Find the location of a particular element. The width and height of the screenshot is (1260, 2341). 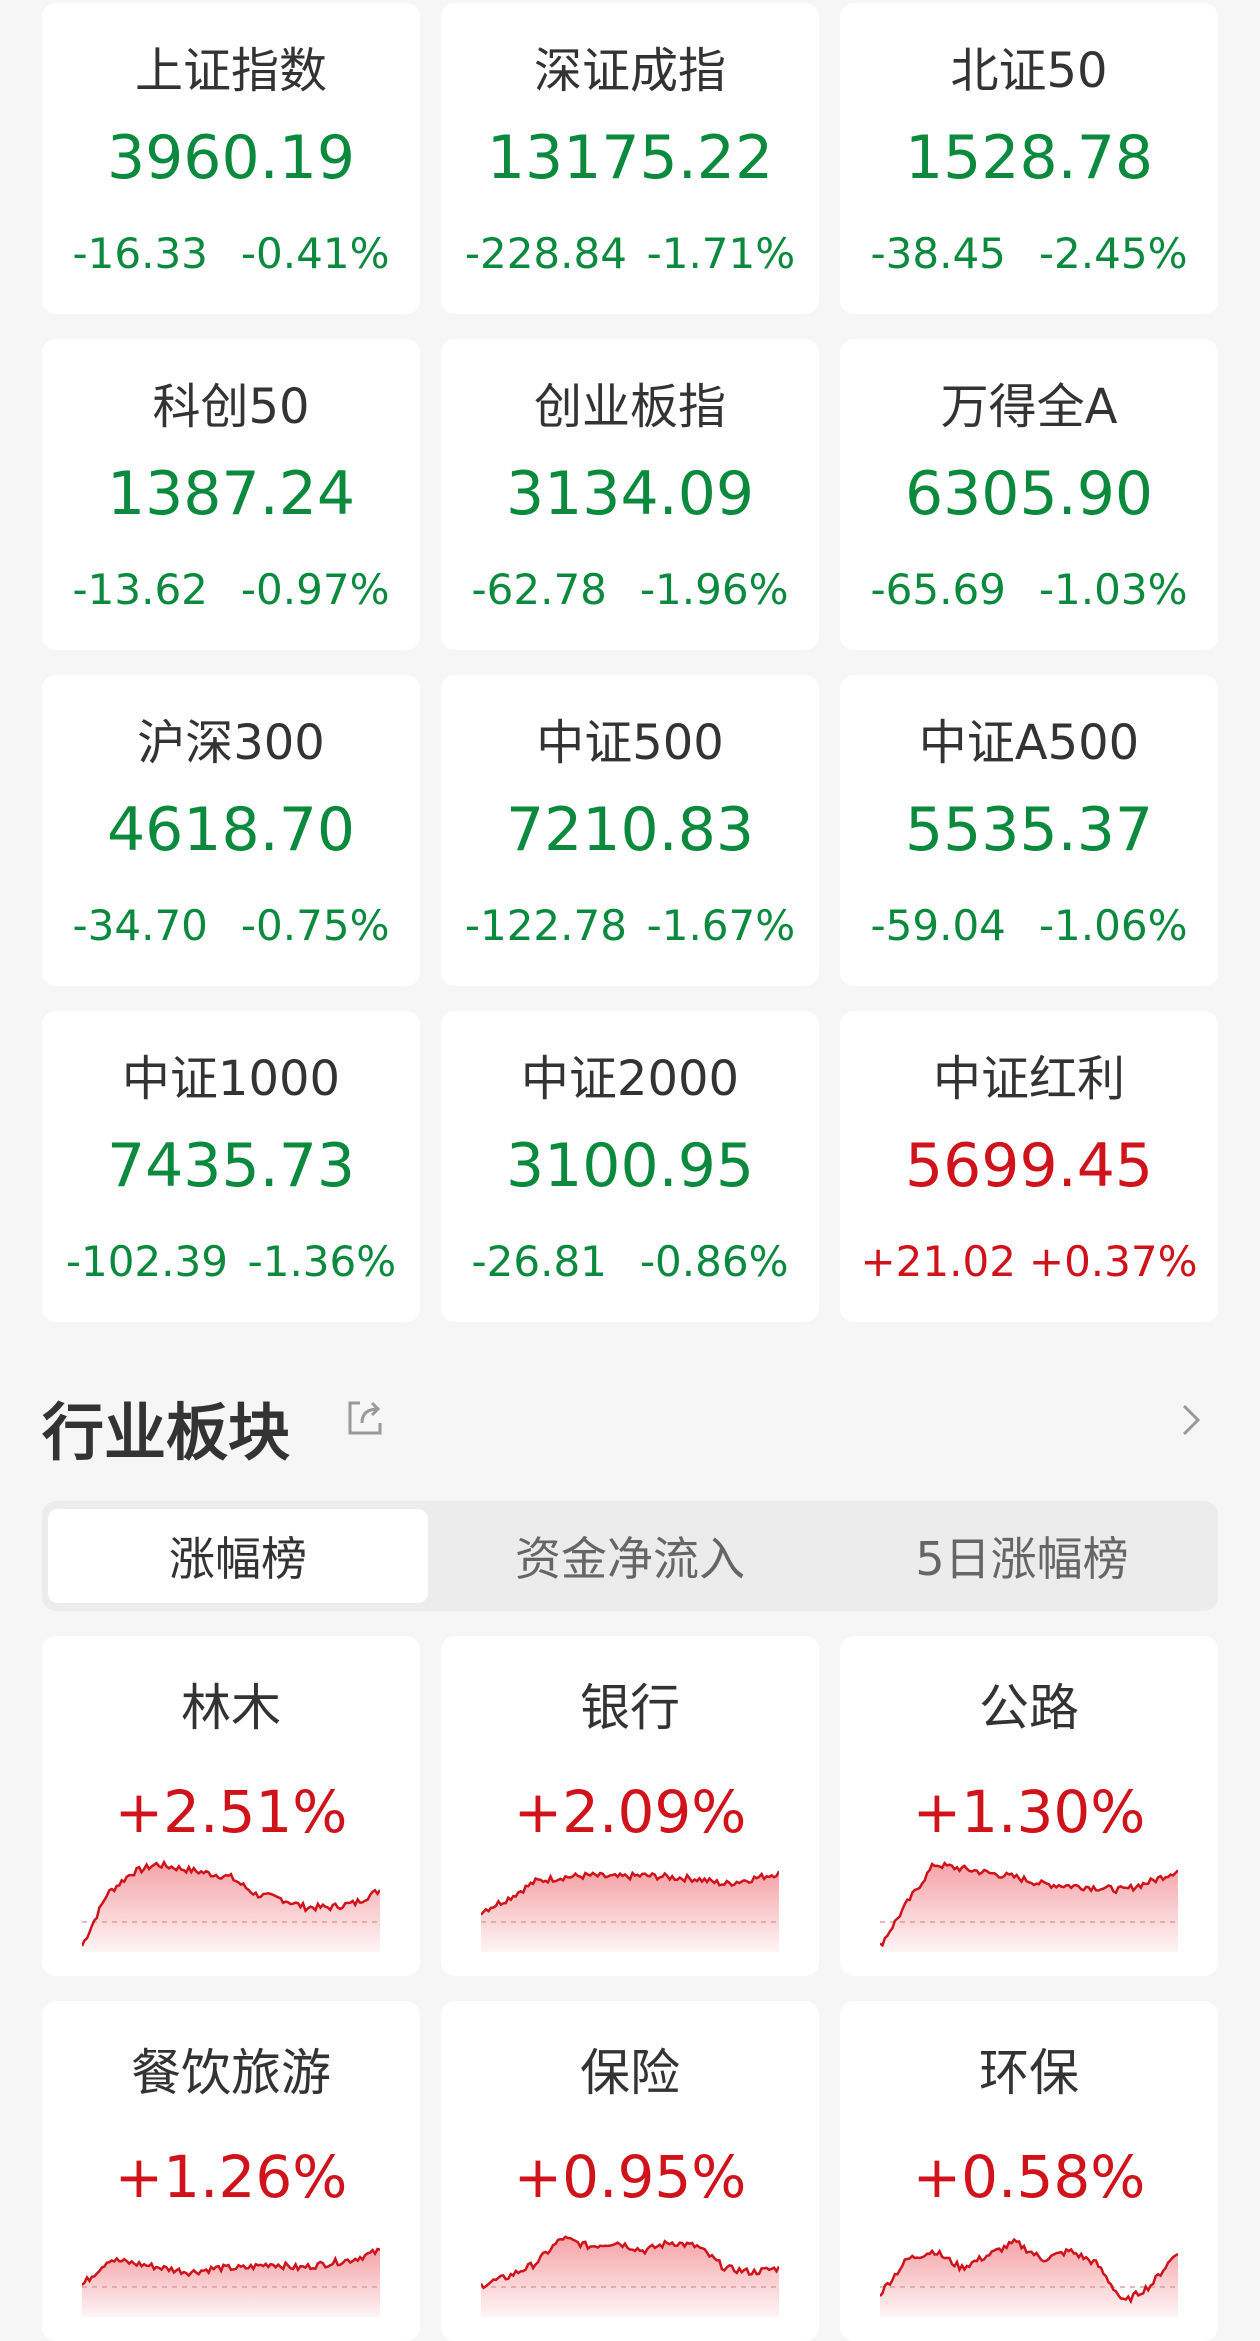

index-name: 中证500 is located at coordinates (630, 743).